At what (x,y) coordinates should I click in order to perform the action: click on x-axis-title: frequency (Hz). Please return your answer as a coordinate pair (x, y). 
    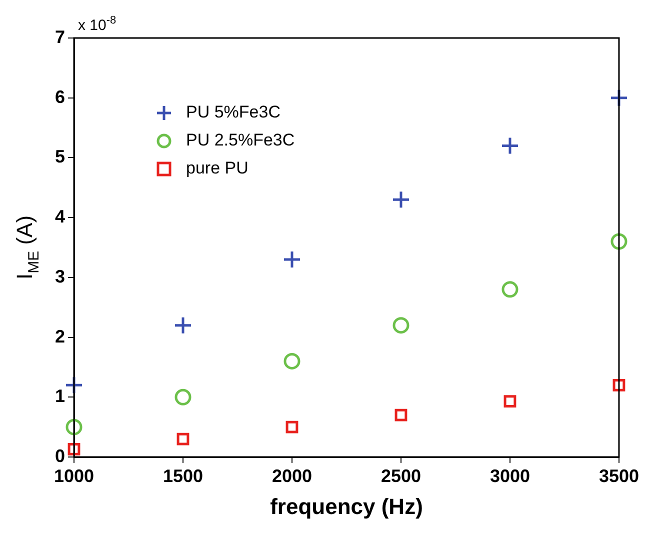
    Looking at the image, I should click on (346, 506).